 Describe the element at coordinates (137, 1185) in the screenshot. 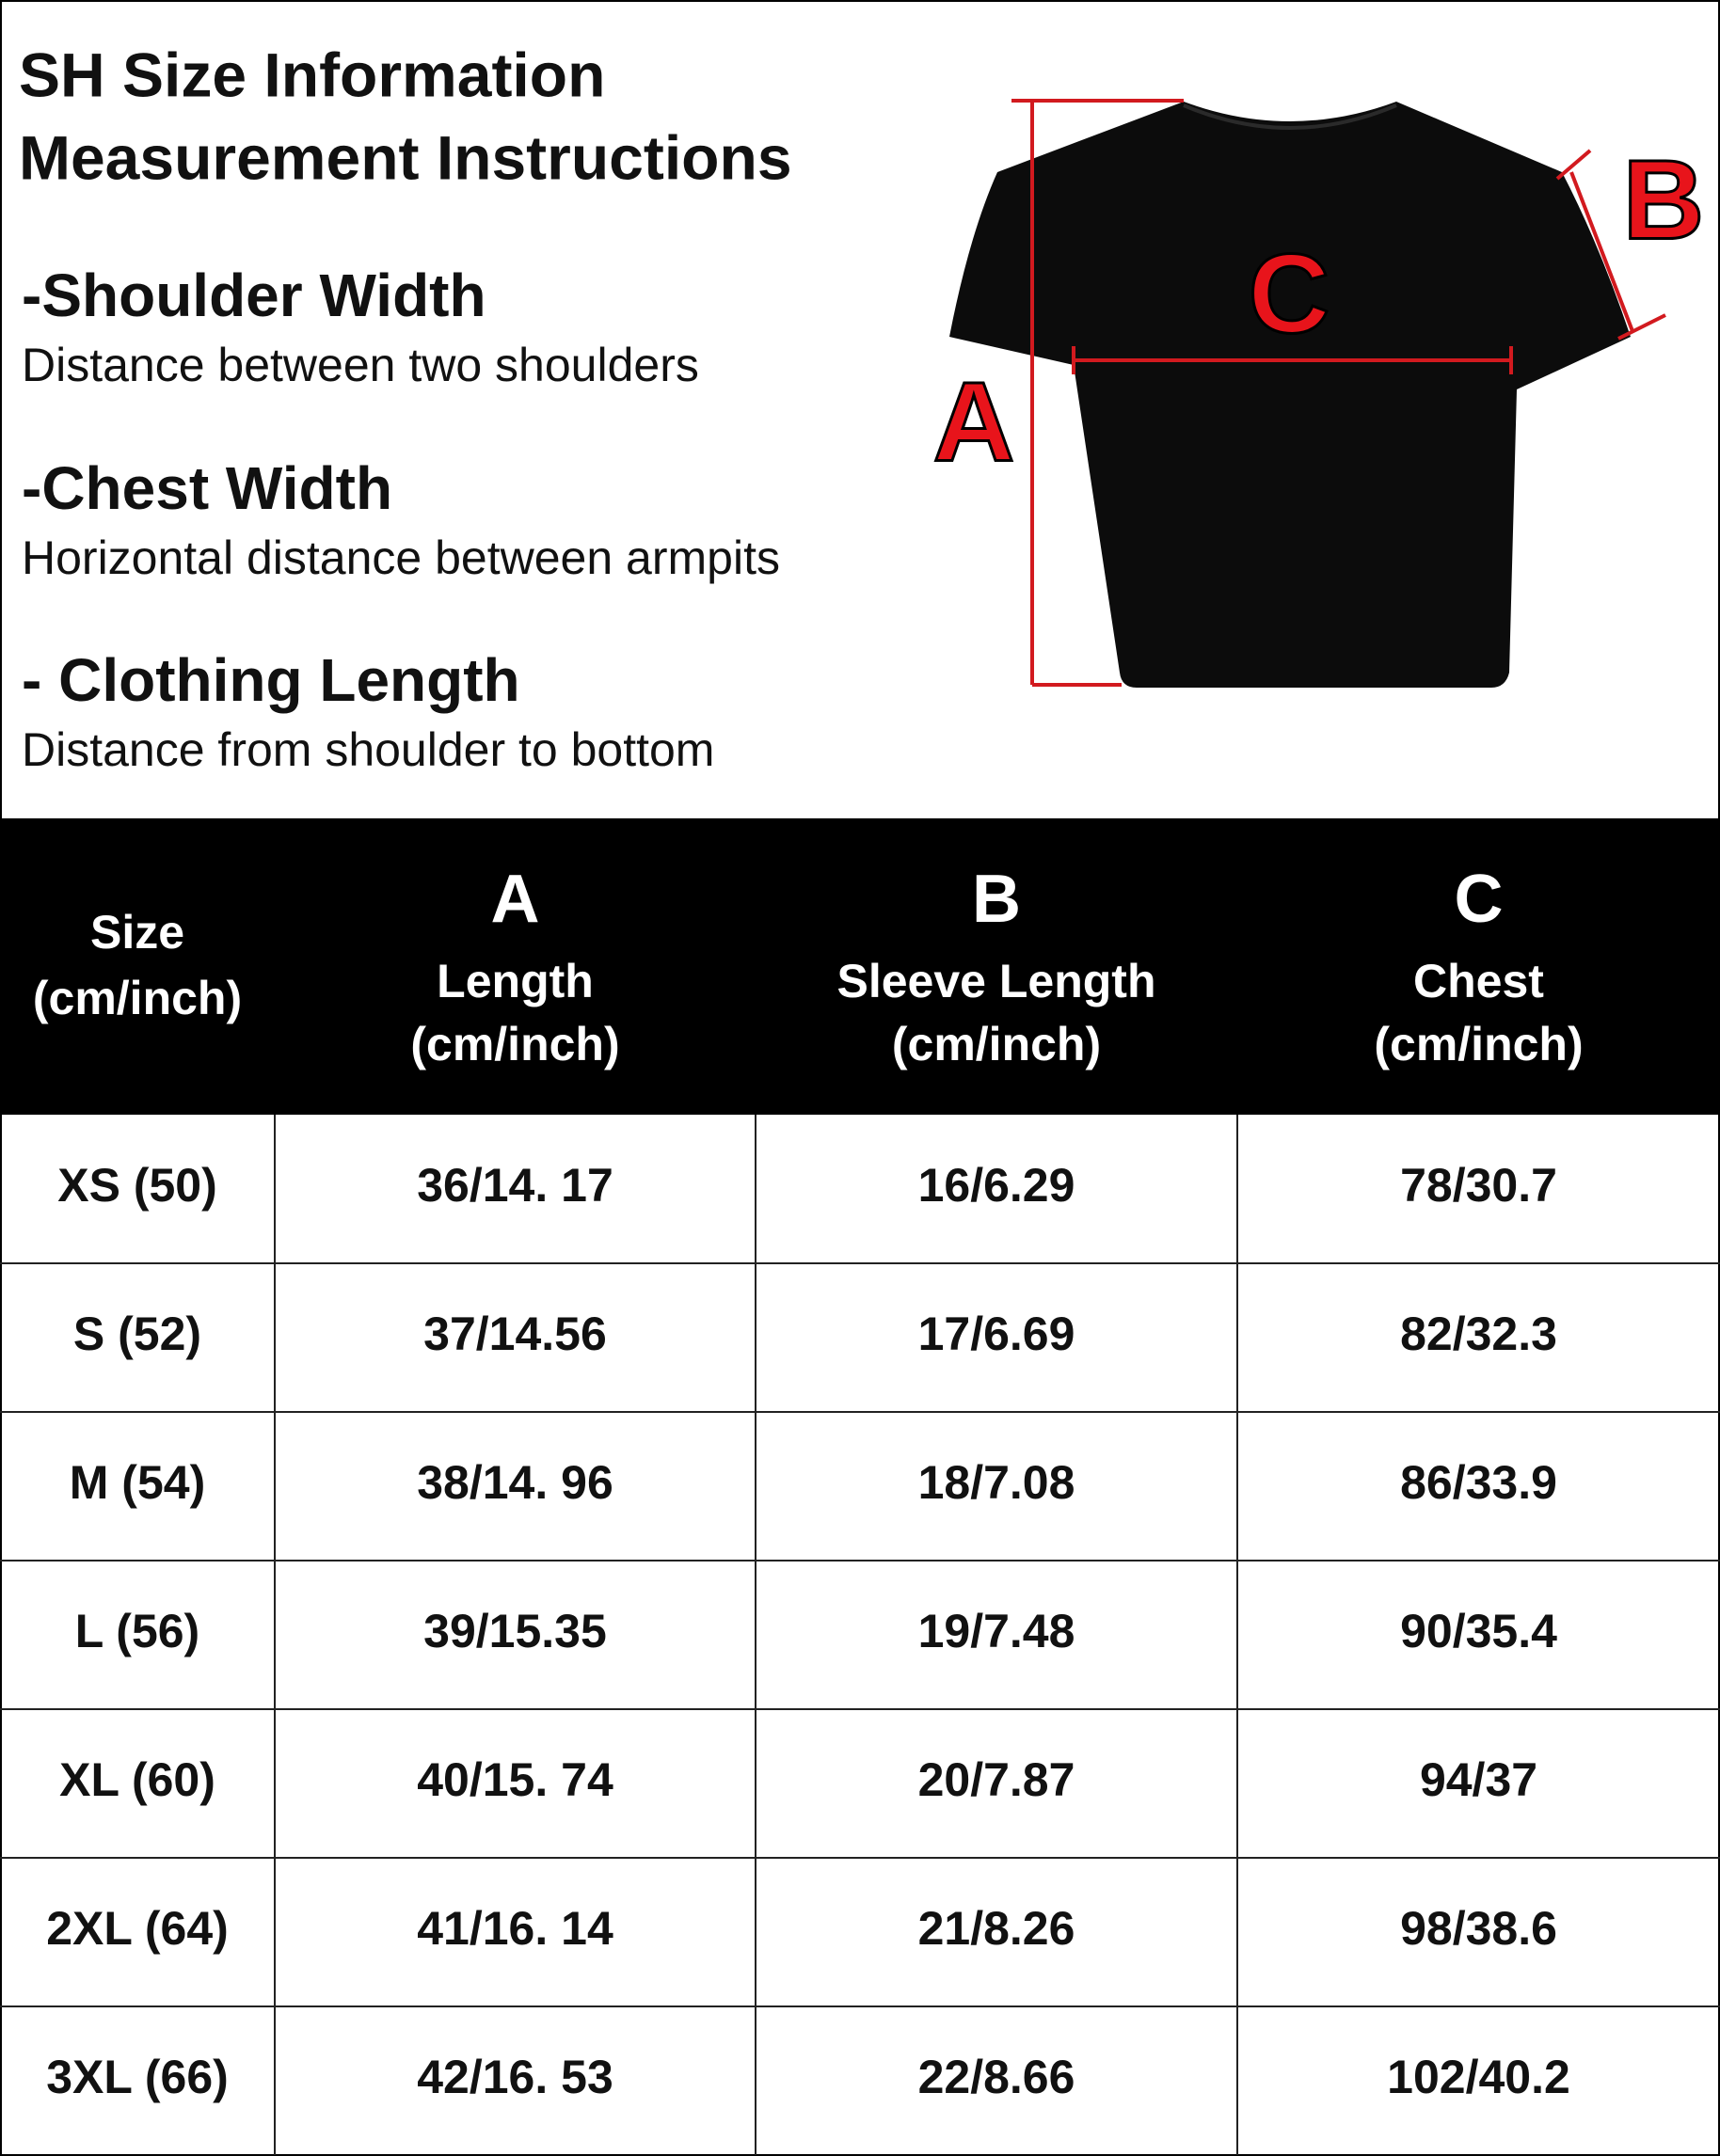

I see `table-cell: XS (50)` at that location.